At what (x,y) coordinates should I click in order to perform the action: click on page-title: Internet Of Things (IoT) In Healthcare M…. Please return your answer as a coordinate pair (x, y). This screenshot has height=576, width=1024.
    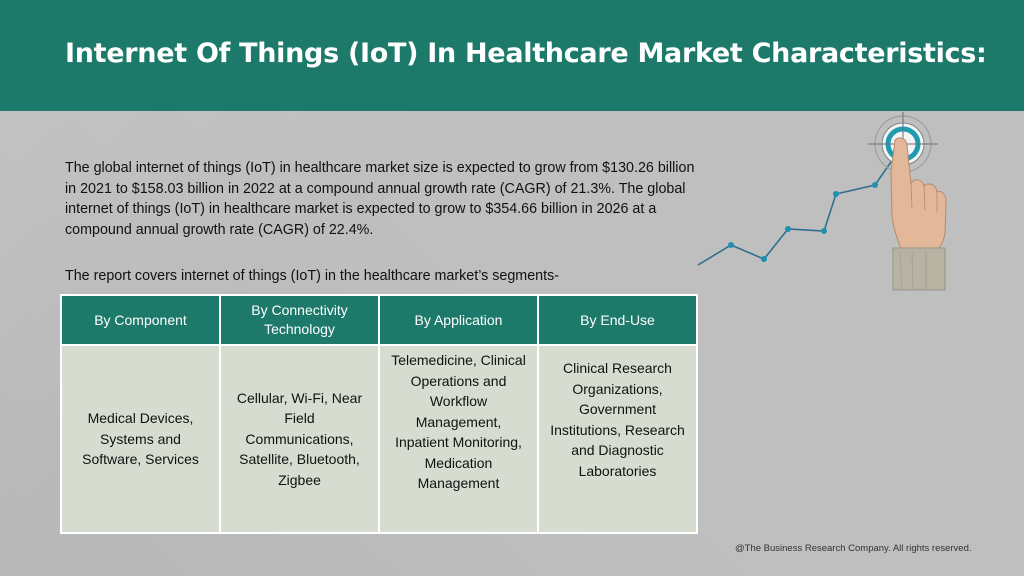
    Looking at the image, I should click on (526, 53).